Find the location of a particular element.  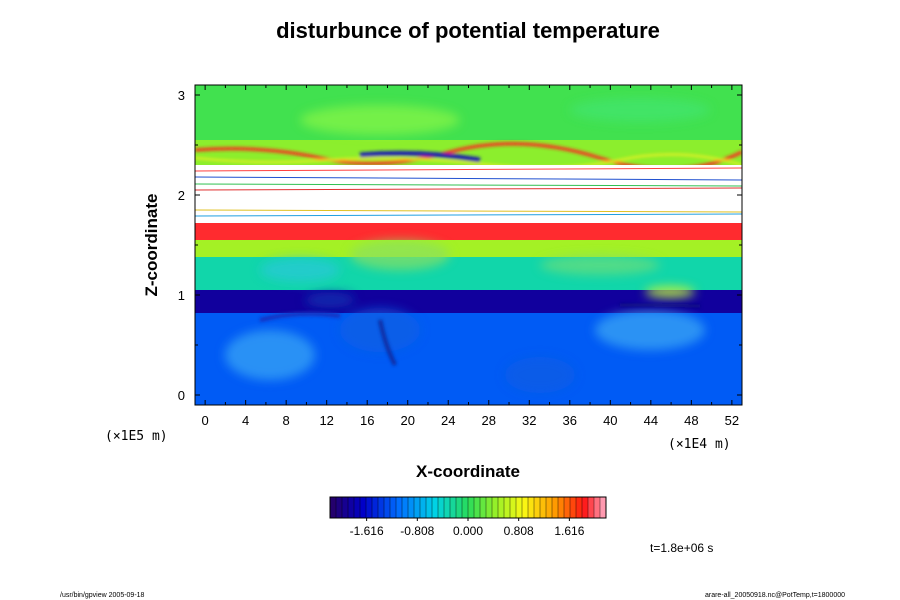

x-tick-label: 52 is located at coordinates (732, 420).